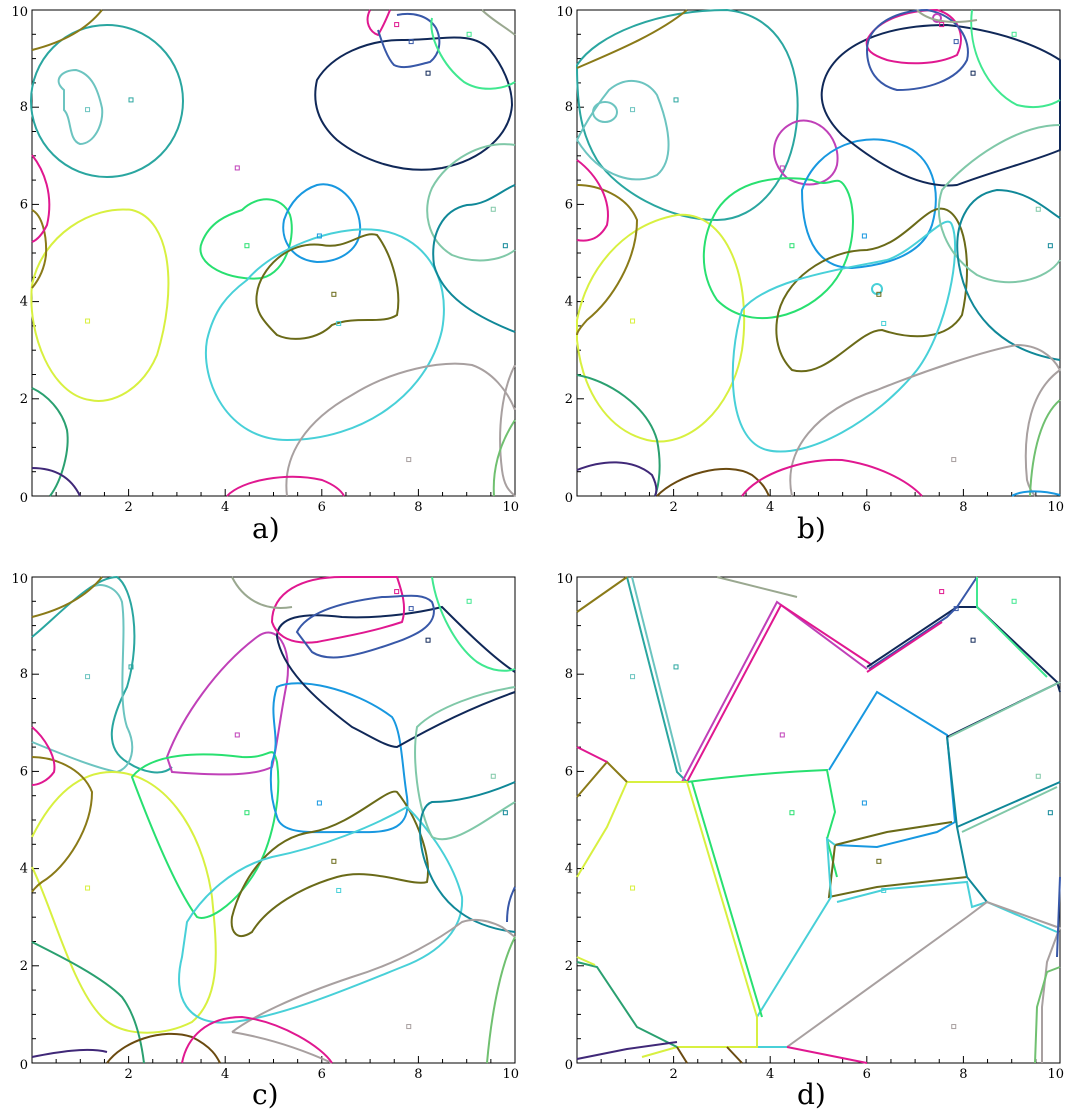 The width and height of the screenshot is (1070, 1112). I want to click on x-tick-label: 6, so click(322, 1074).